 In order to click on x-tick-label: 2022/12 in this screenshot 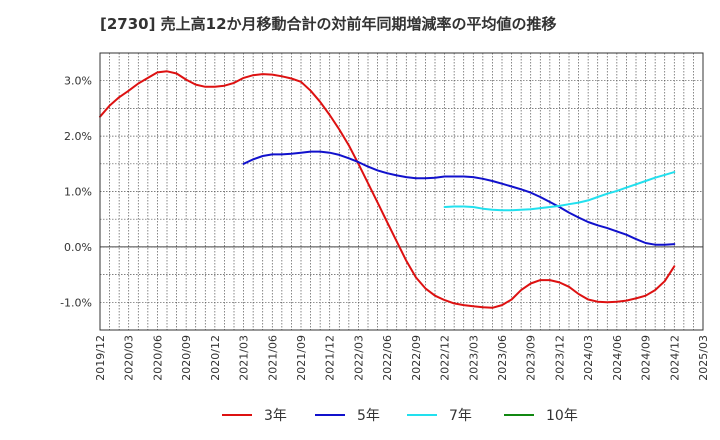, I will do `click(445, 358)`.